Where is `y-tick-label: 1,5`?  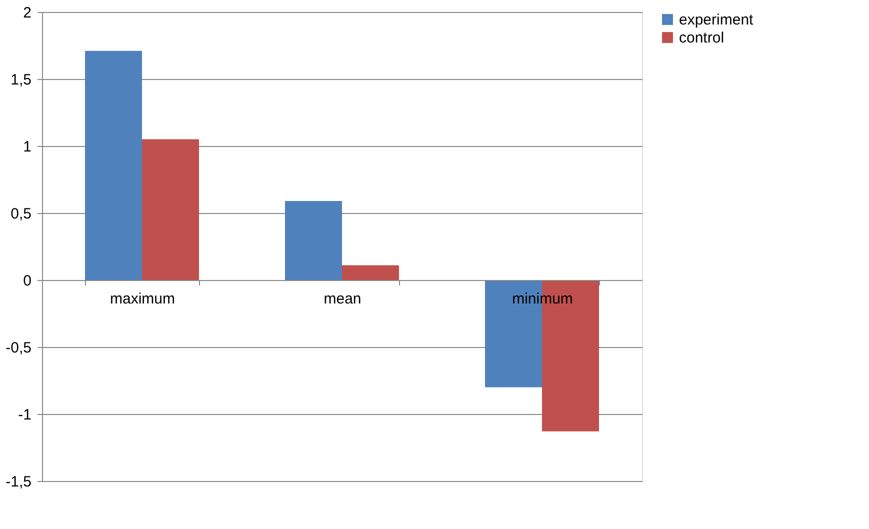 y-tick-label: 1,5 is located at coordinates (21, 80).